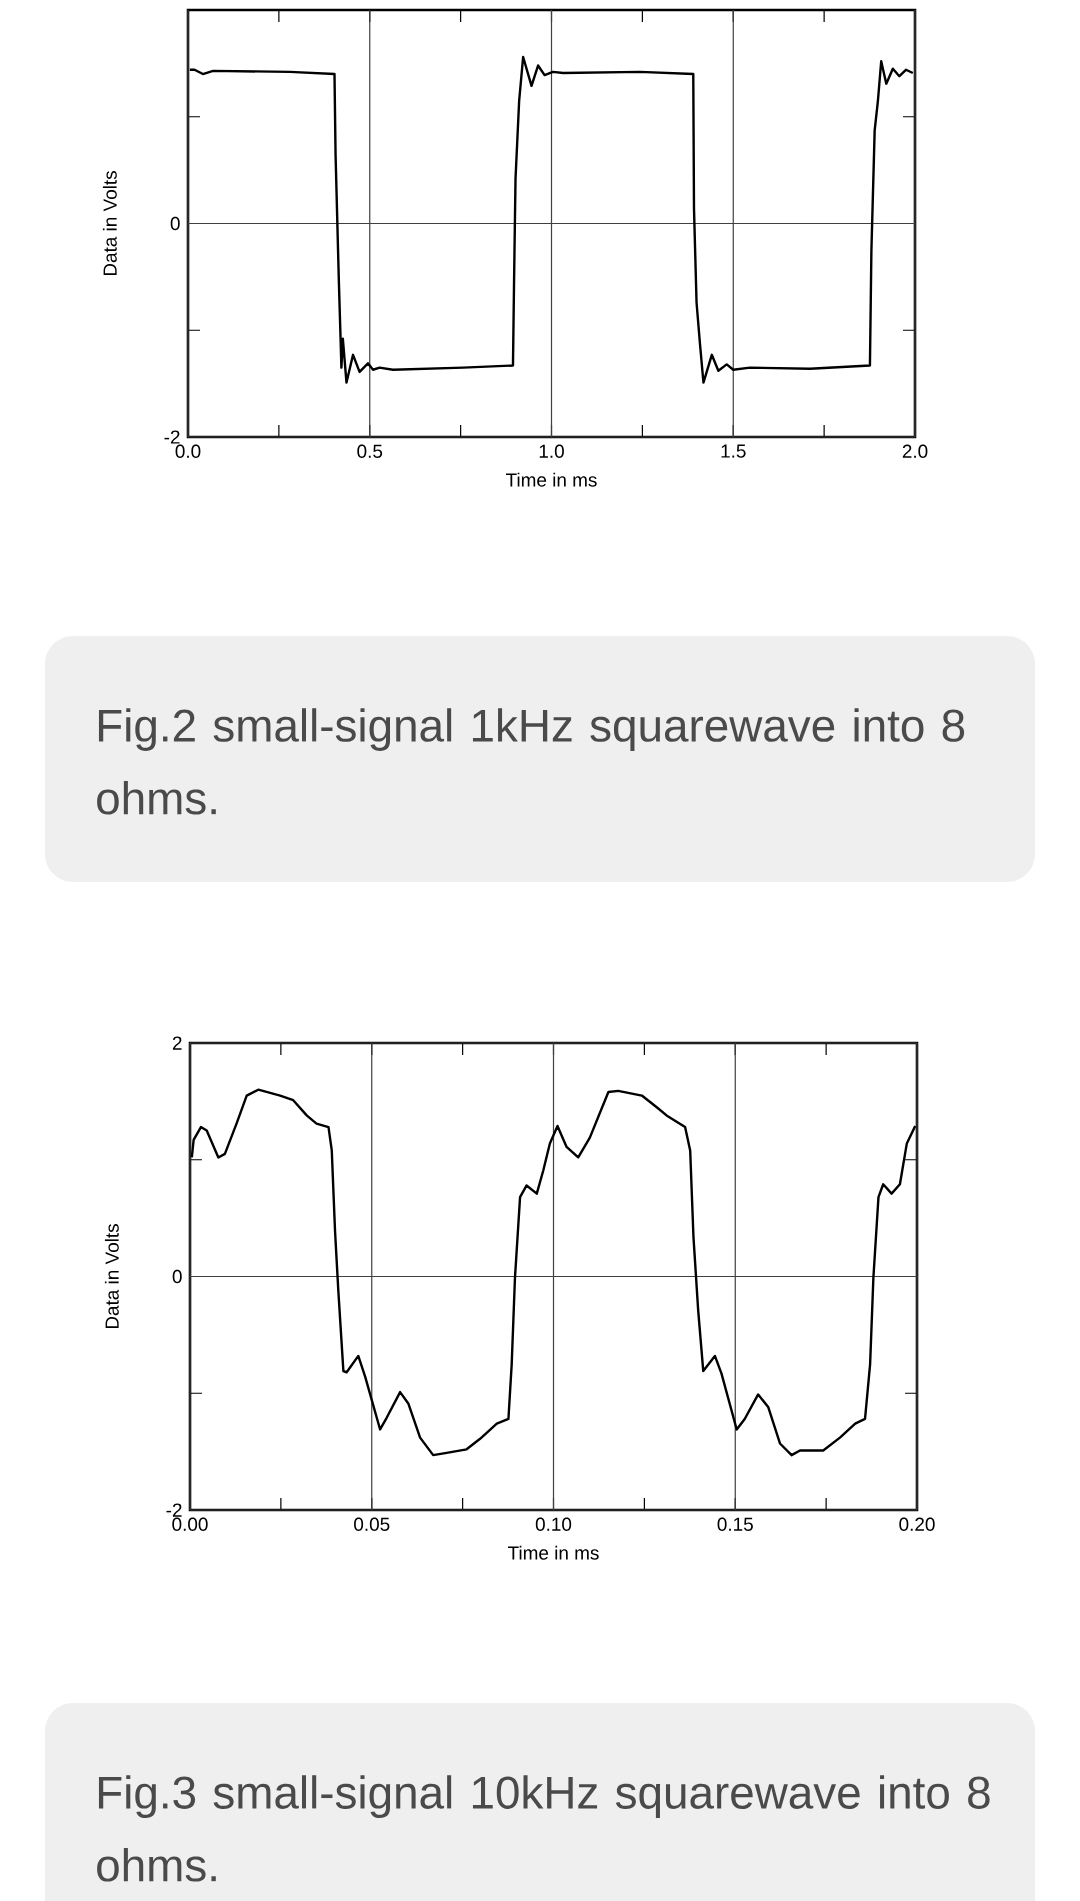  What do you see at coordinates (188, 451) in the screenshot?
I see `x-tick-label: 0.0` at bounding box center [188, 451].